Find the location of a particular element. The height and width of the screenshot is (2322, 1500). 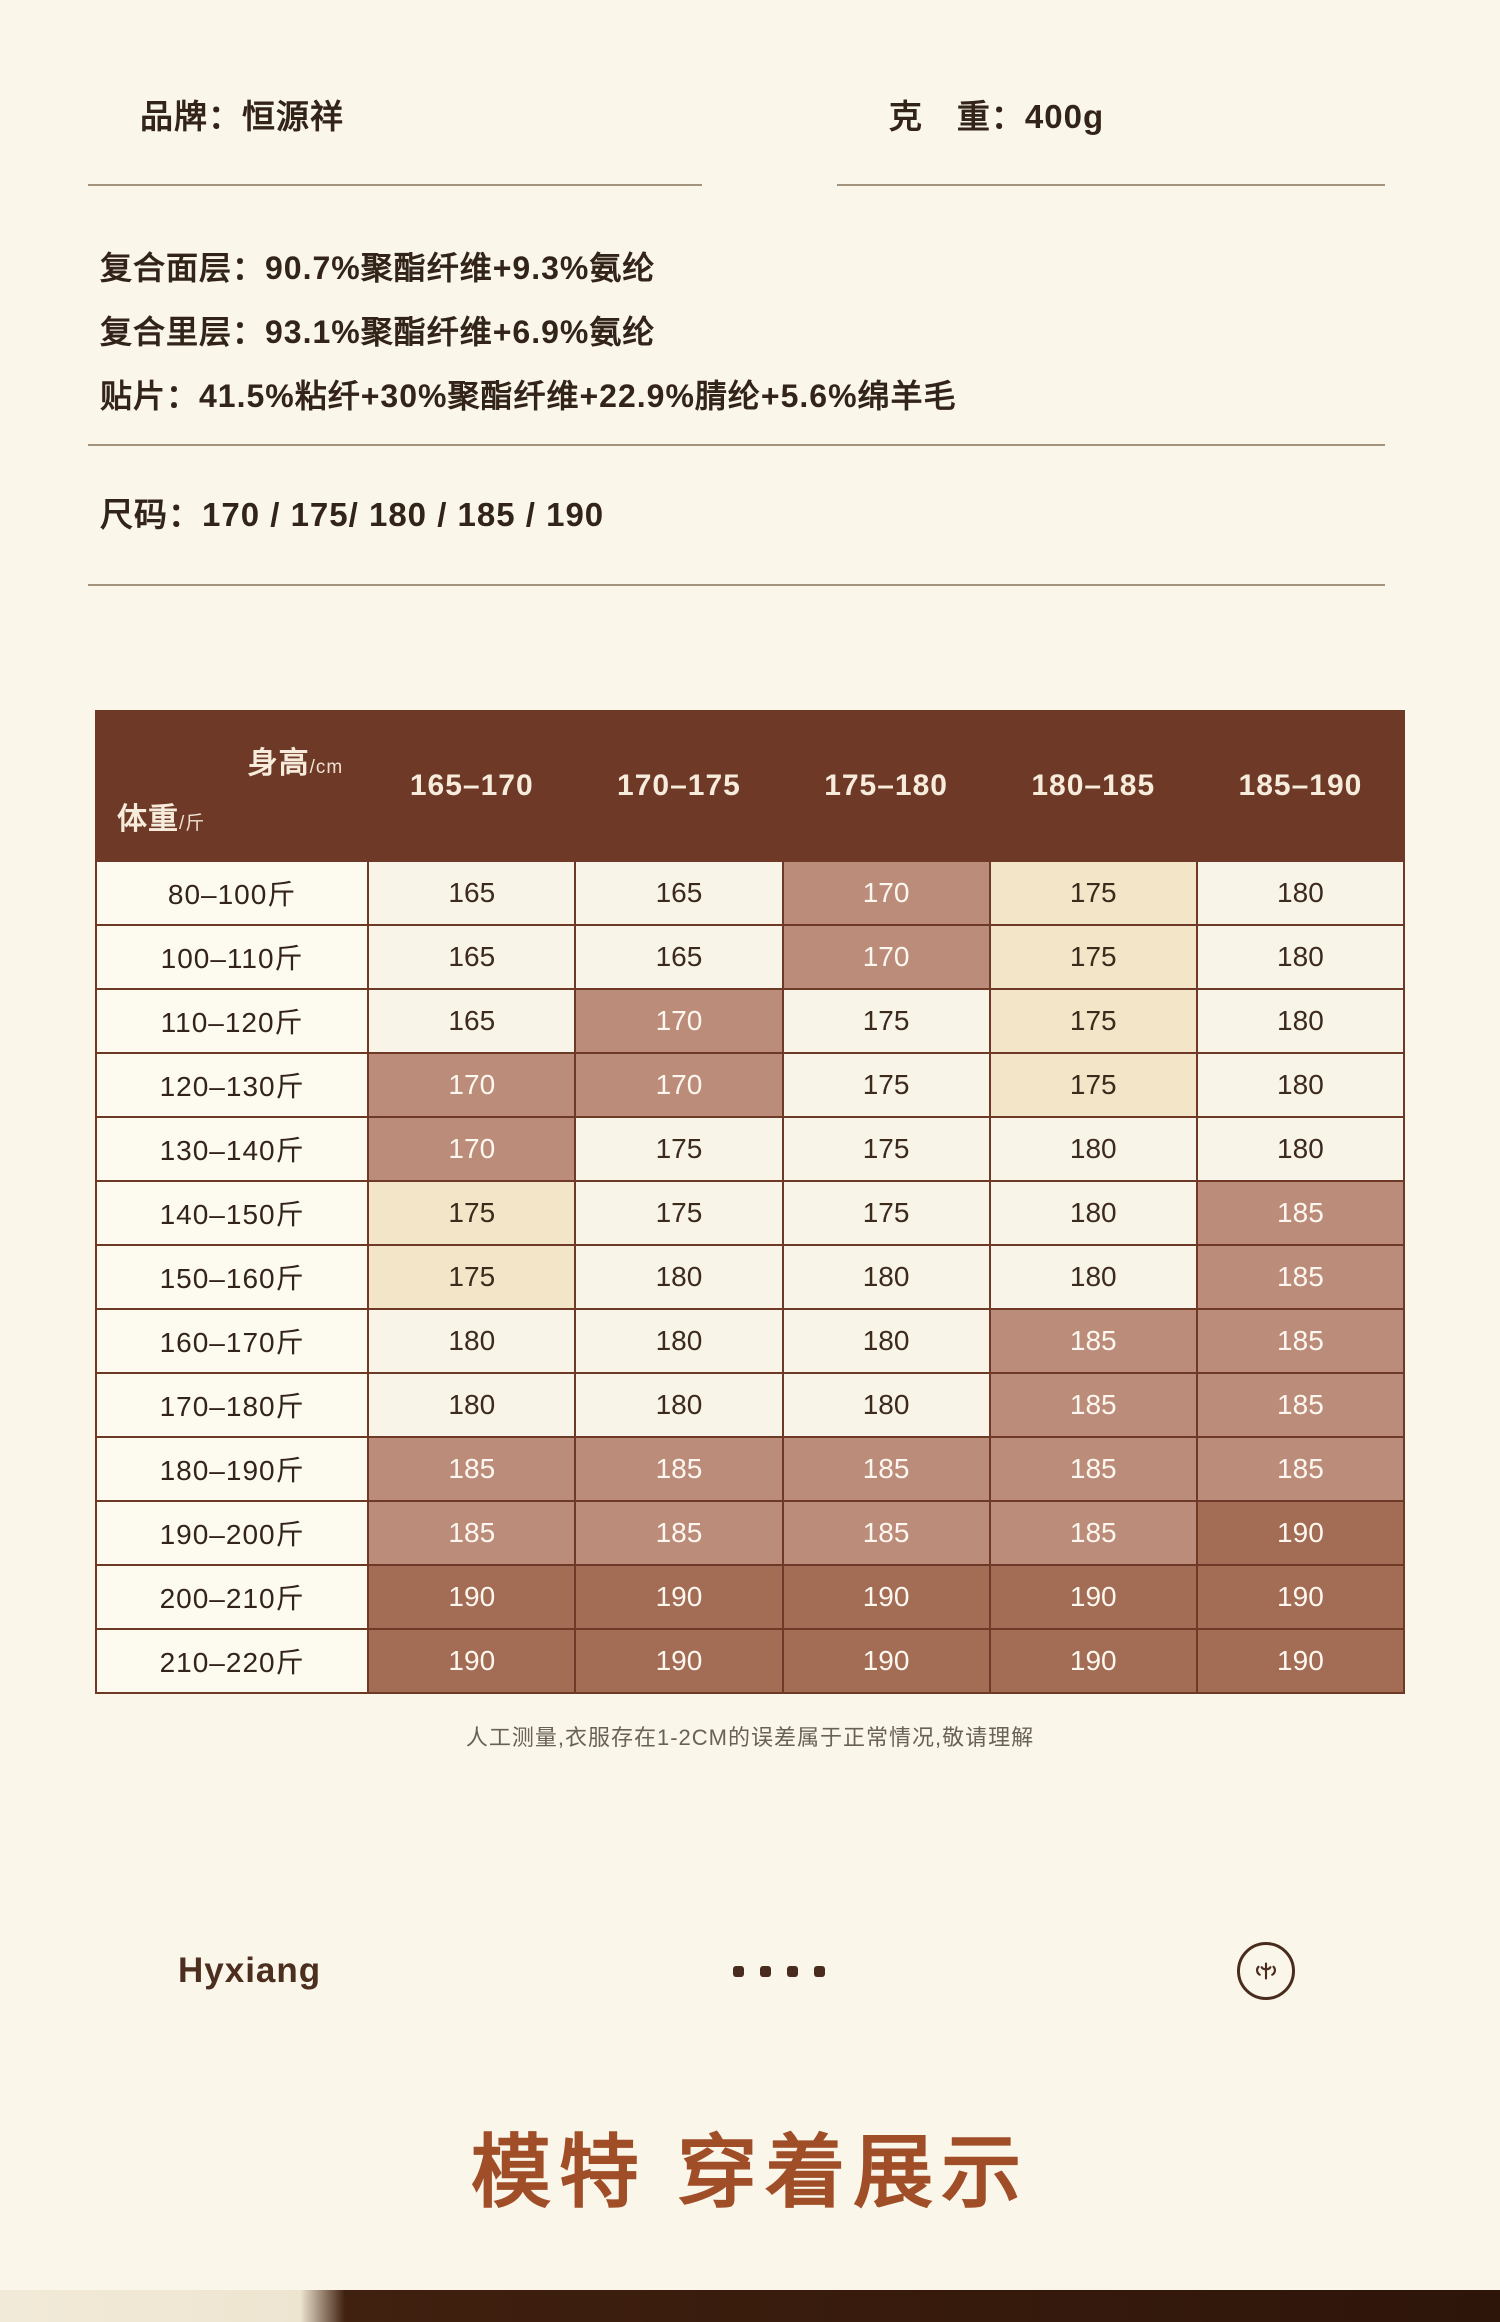

brand-logo-icon is located at coordinates (1266, 1971).